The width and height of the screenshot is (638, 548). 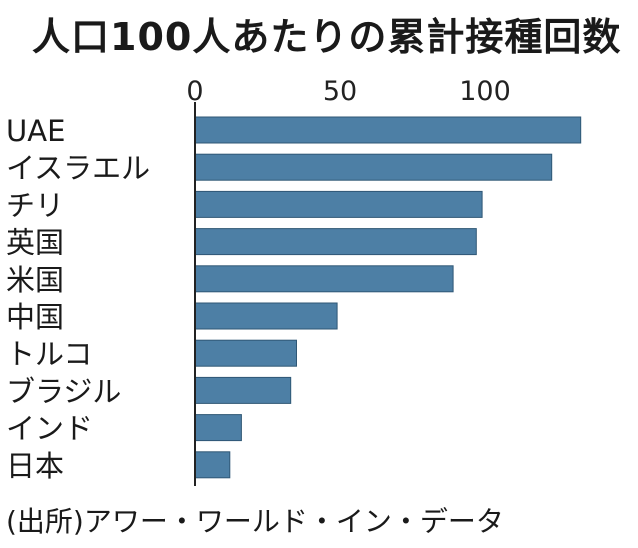 I want to click on category-label: 日本, so click(x=35, y=466).